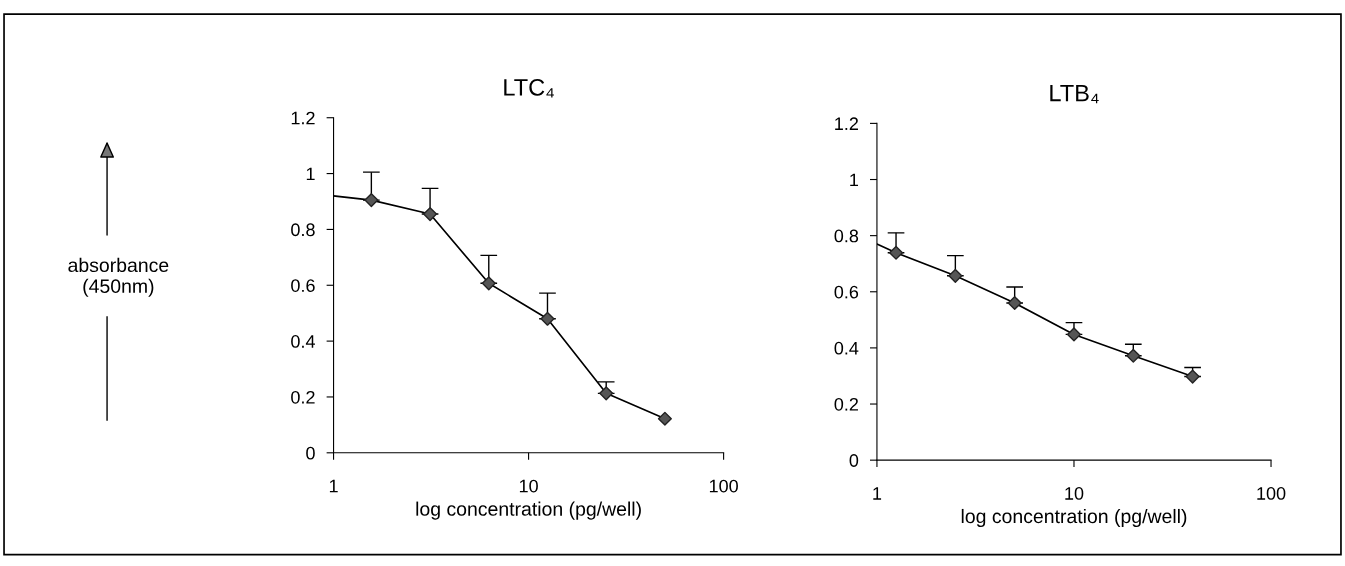 This screenshot has width=1345, height=566. What do you see at coordinates (529, 88) in the screenshot?
I see `chart-title: LTC₄` at bounding box center [529, 88].